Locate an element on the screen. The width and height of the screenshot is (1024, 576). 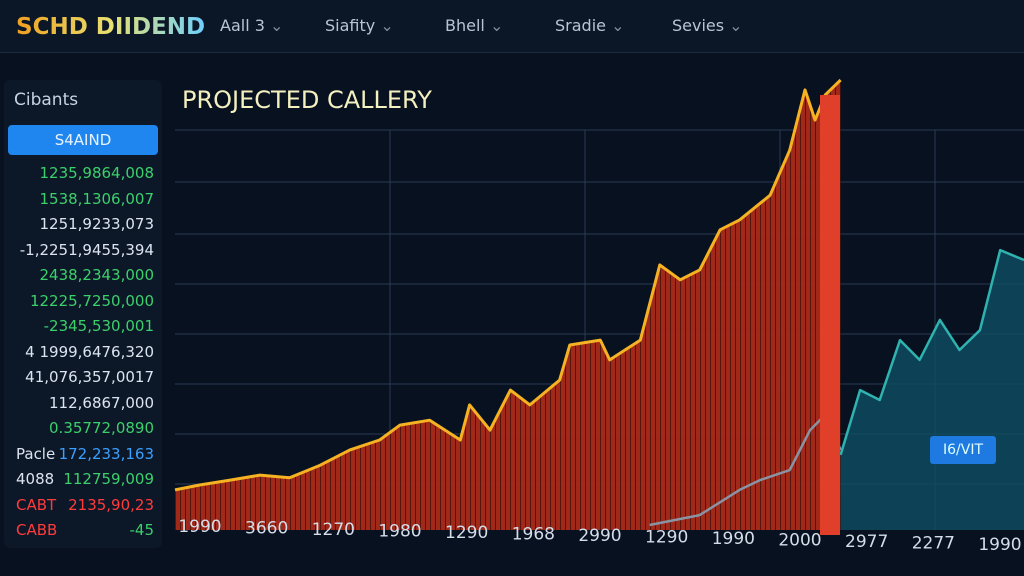
highlight-wall is located at coordinates (830, 315).